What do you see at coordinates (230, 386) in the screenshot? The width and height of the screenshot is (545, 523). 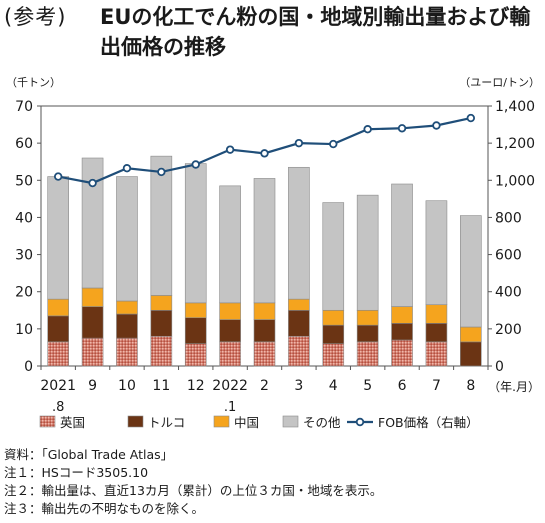 I see `x-tick-label: 2022` at bounding box center [230, 386].